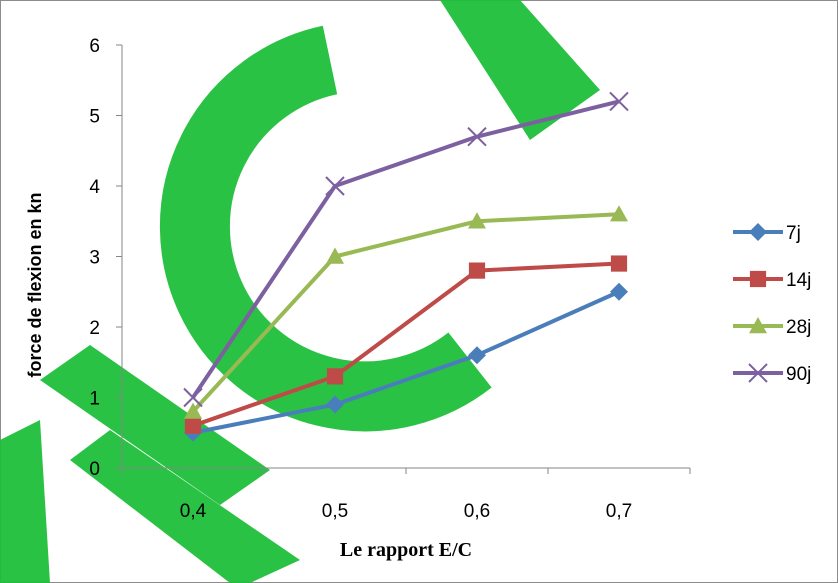 The width and height of the screenshot is (838, 583). I want to click on y-tick-label: 2, so click(94, 328).